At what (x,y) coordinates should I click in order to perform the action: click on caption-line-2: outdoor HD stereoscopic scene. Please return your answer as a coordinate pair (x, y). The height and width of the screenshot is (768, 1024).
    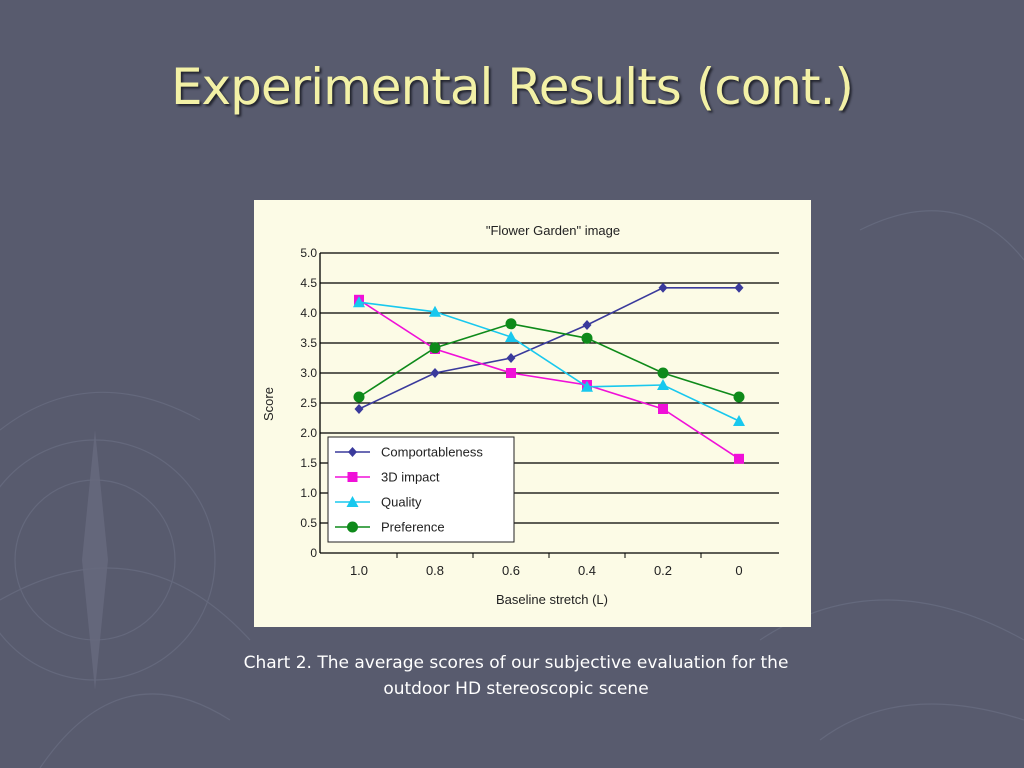
    Looking at the image, I should click on (516, 689).